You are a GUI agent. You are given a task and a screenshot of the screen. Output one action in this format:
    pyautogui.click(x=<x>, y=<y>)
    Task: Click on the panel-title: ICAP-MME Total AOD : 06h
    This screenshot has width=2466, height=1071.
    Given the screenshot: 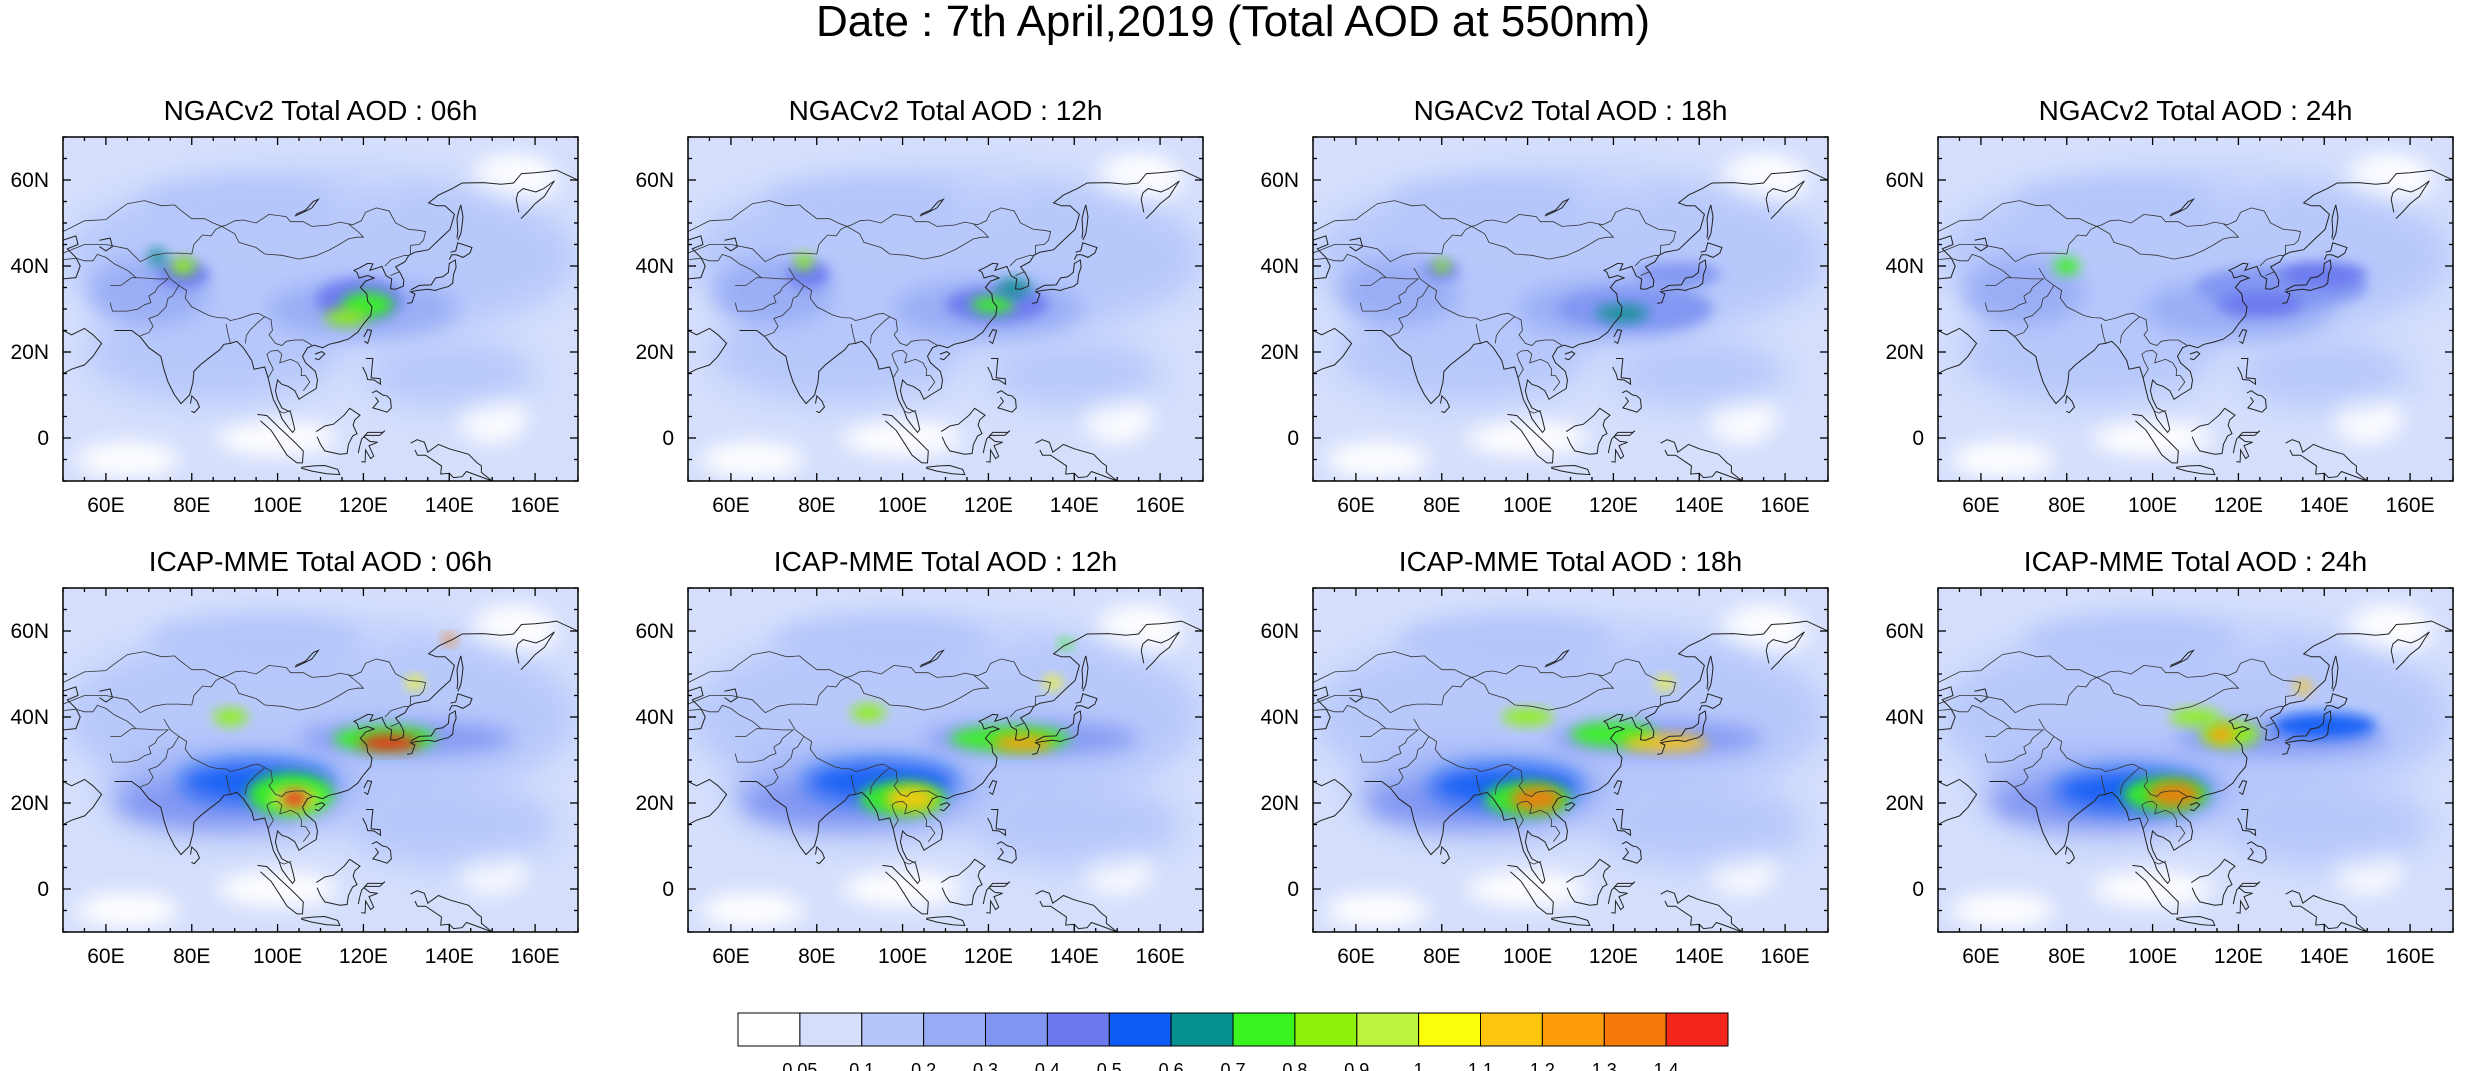 What is the action you would take?
    pyautogui.click(x=320, y=561)
    